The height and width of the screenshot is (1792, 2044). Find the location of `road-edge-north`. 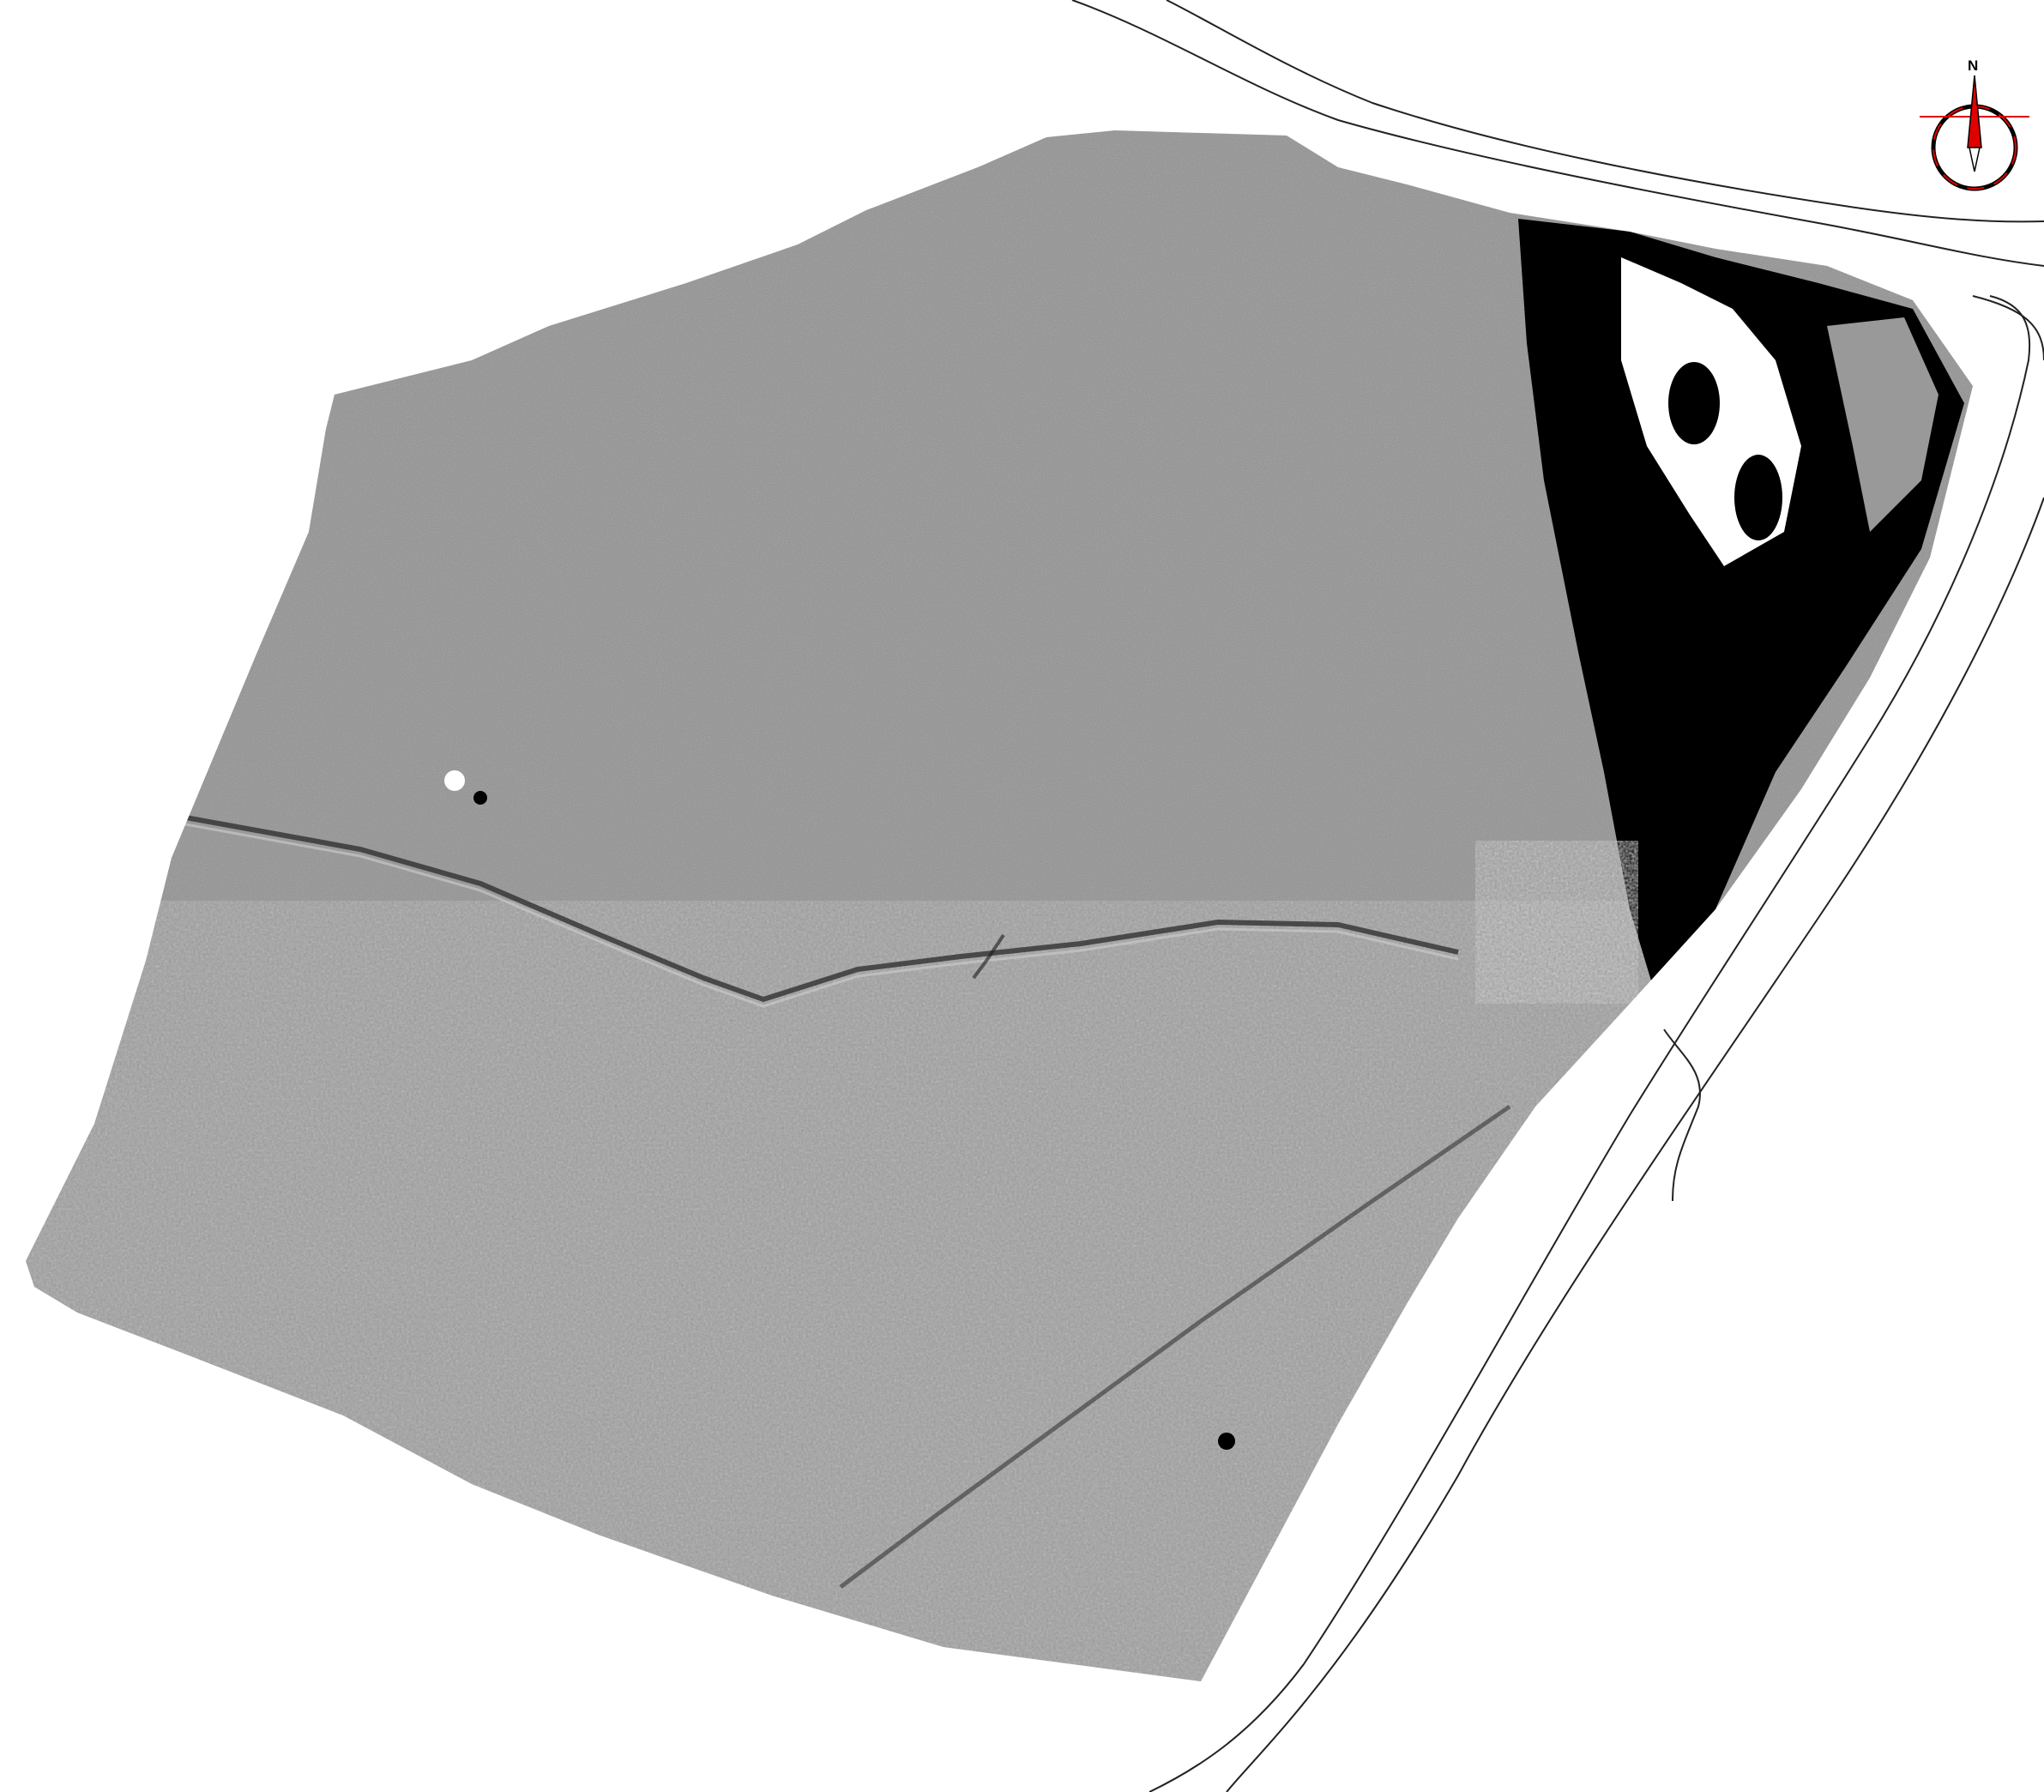

road-edge-north is located at coordinates (1557, 133).